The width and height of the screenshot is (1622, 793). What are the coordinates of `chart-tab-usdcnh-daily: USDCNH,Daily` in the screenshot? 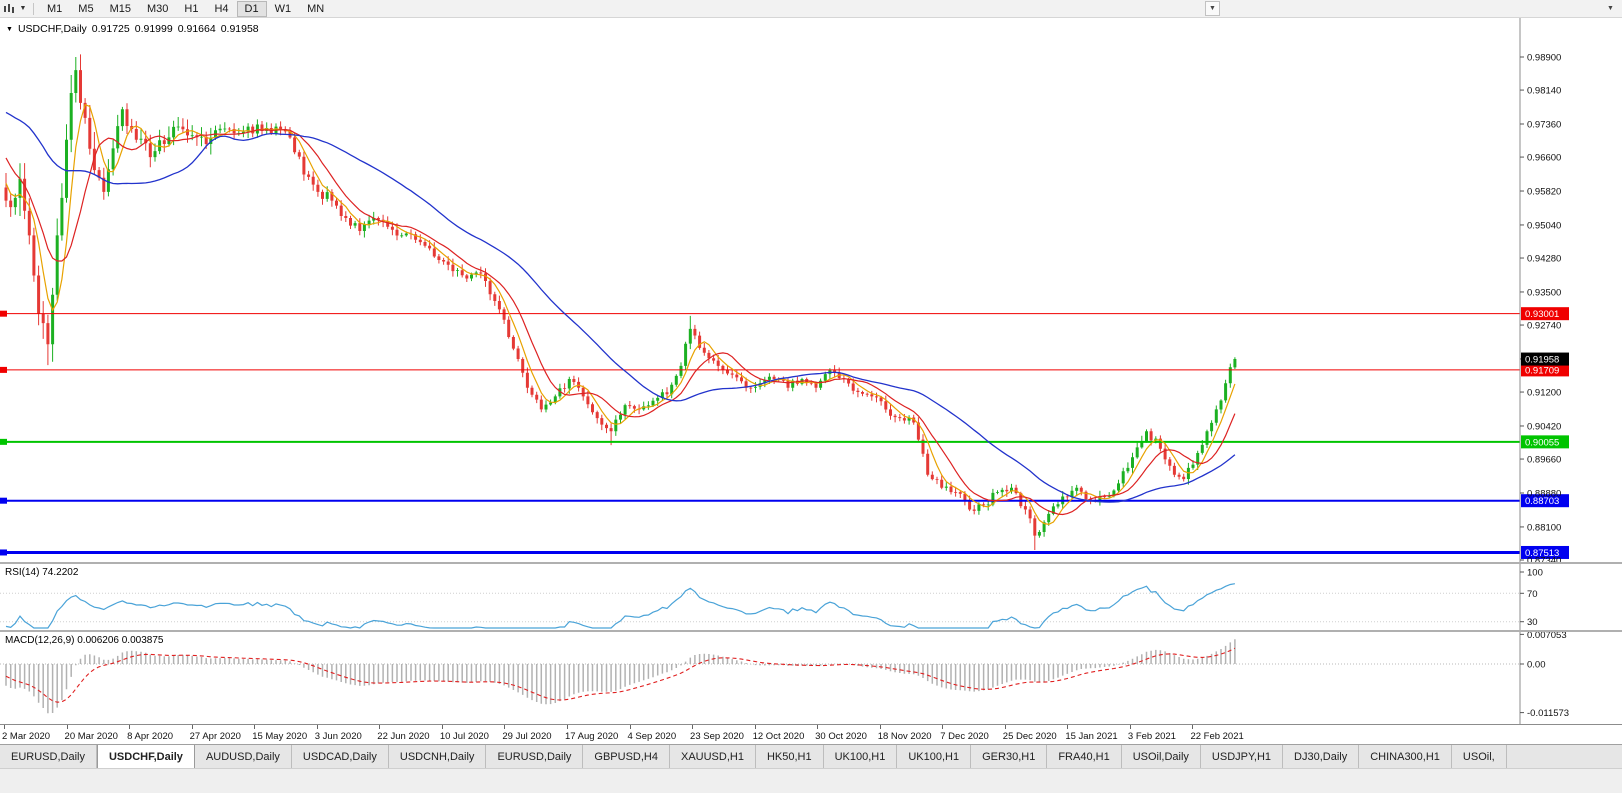 It's located at (437, 756).